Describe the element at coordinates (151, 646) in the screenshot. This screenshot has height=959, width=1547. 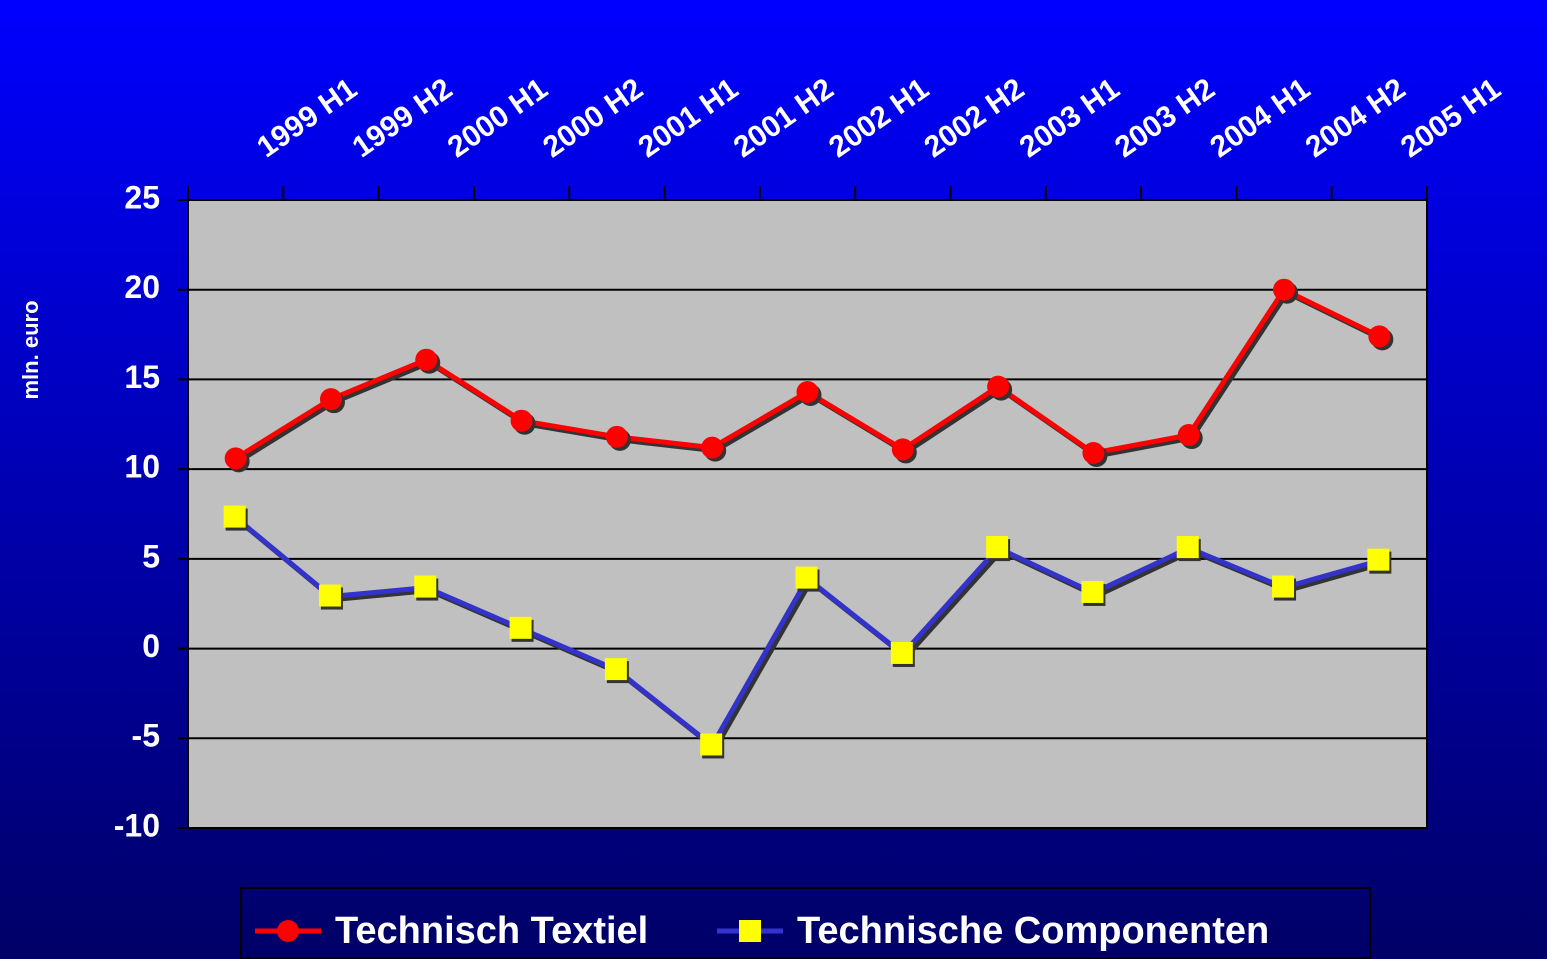
I see `y-tick-label: 0` at that location.